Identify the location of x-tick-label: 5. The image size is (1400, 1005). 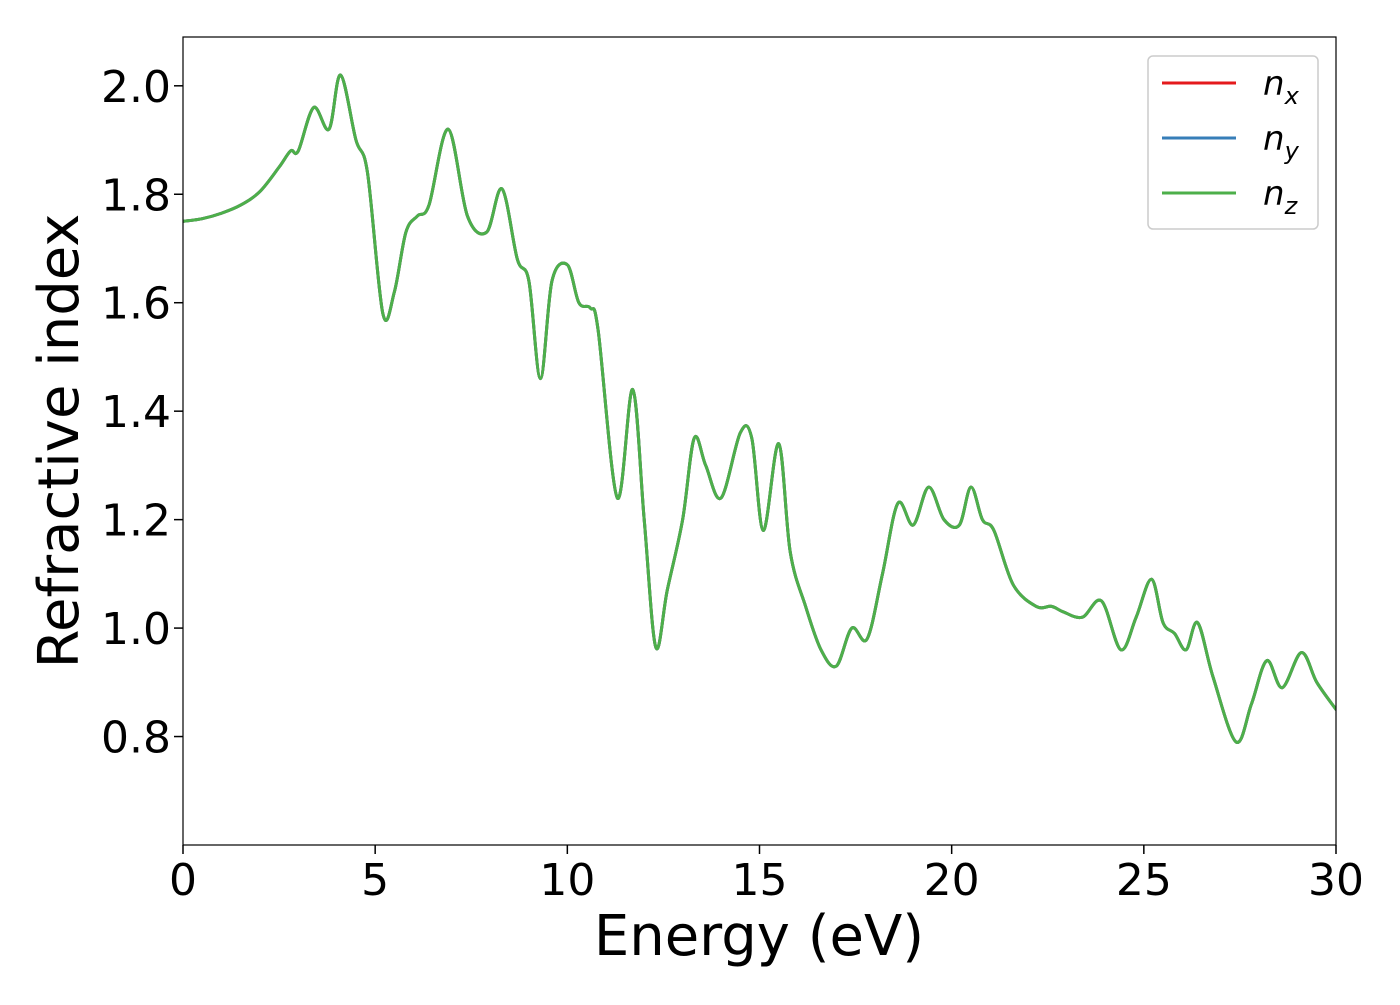
(375, 880).